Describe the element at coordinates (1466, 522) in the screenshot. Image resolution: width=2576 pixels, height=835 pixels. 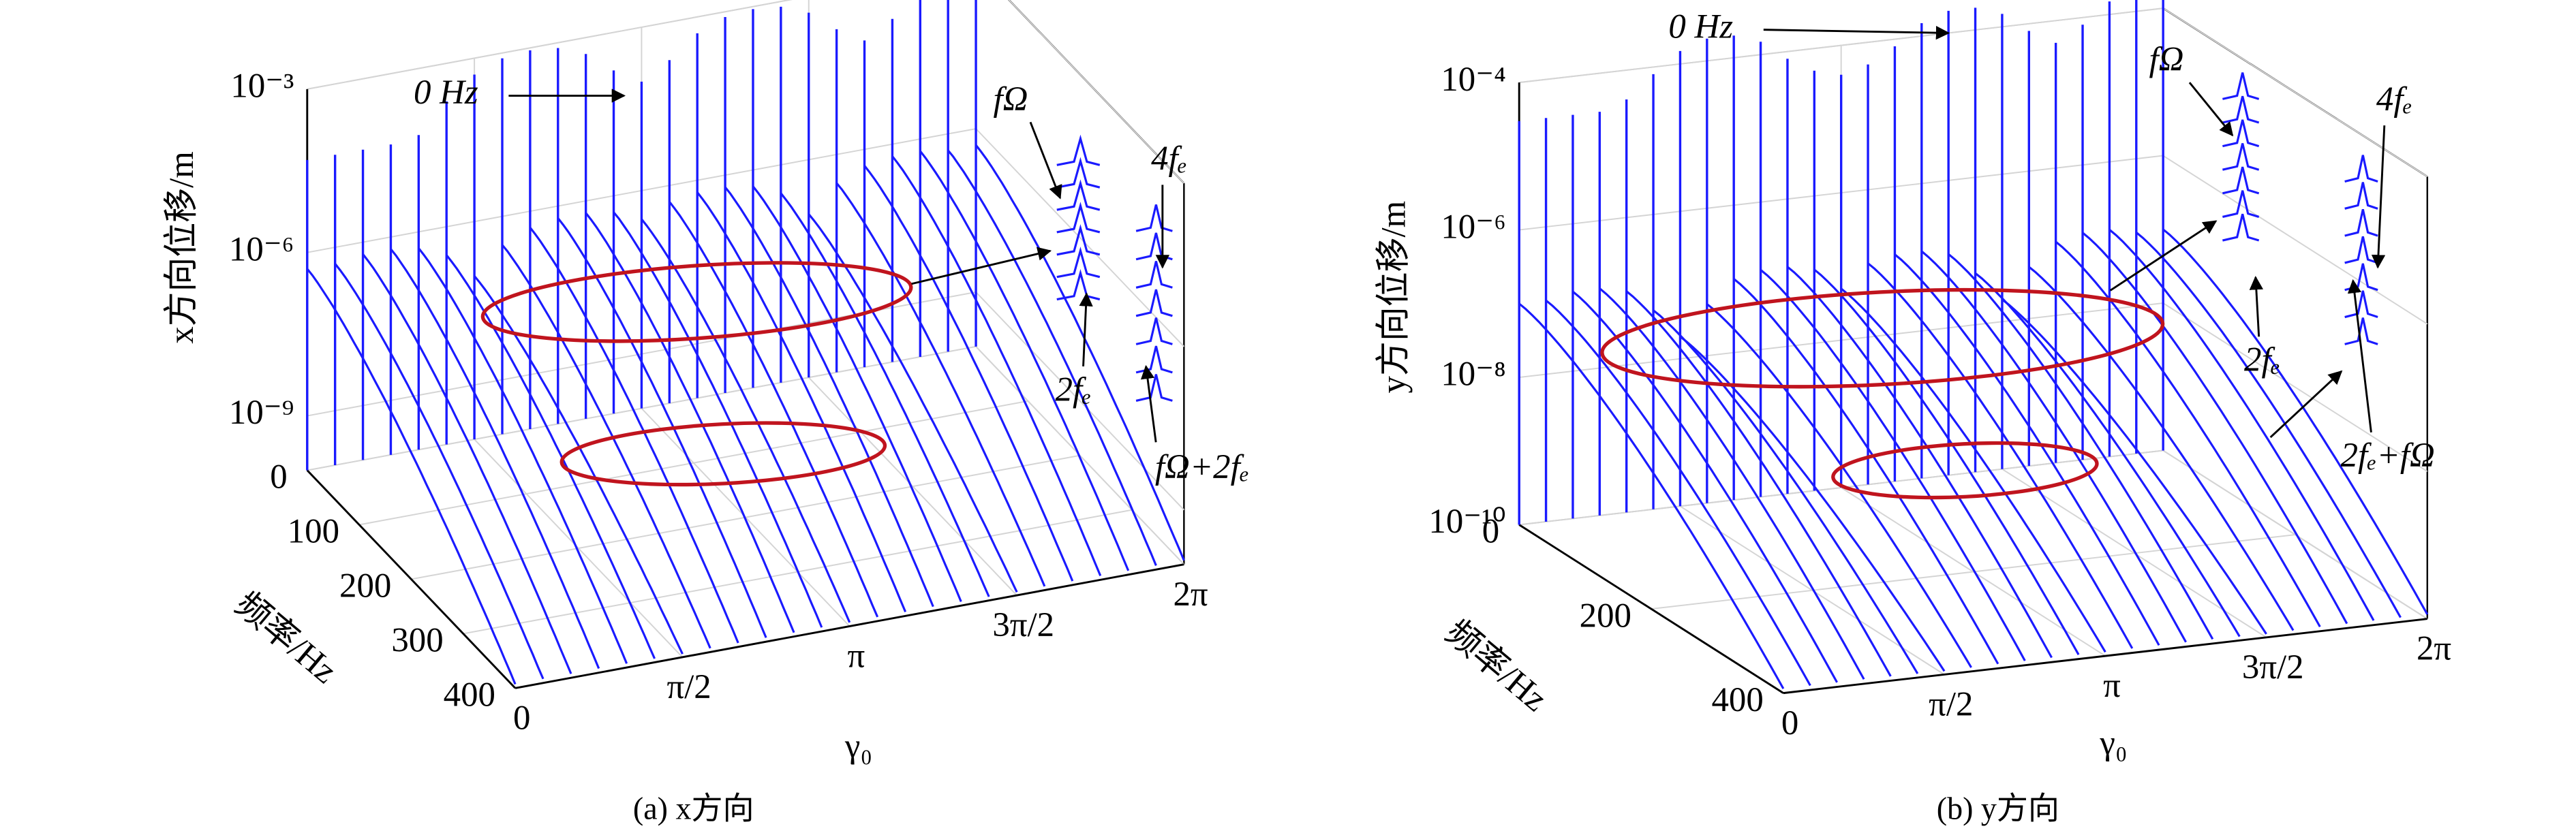
I see `z-tick-label: 10⁻¹⁰` at that location.